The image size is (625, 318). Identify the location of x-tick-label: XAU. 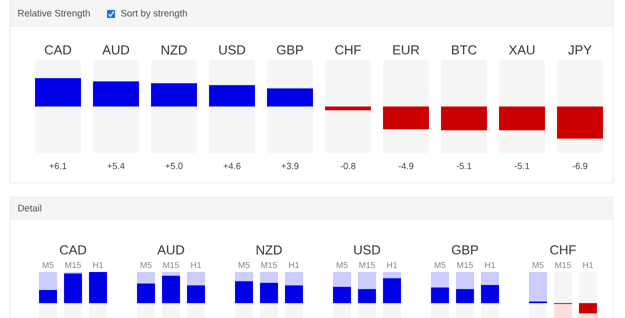
(521, 49).